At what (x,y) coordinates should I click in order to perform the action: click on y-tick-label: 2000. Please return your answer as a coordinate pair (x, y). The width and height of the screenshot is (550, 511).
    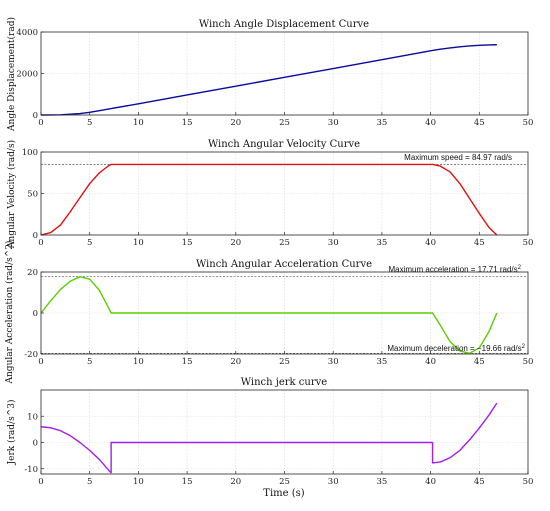
    Looking at the image, I should click on (27, 75).